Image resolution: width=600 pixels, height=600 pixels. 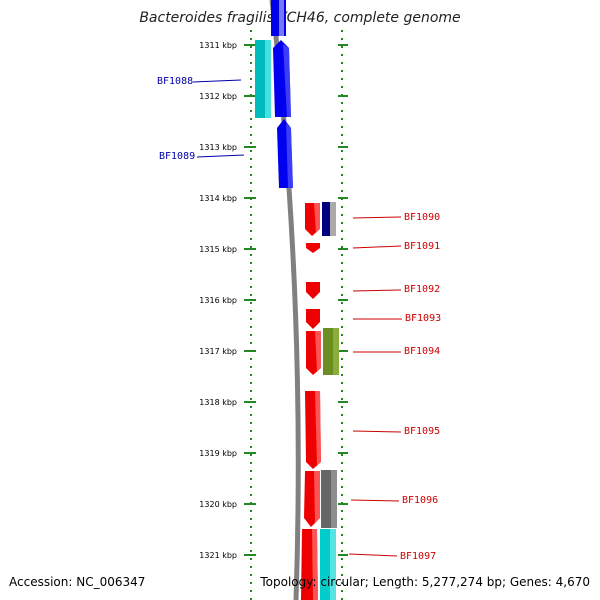 I want to click on tick-label: 1311 kbp, so click(x=218, y=45).